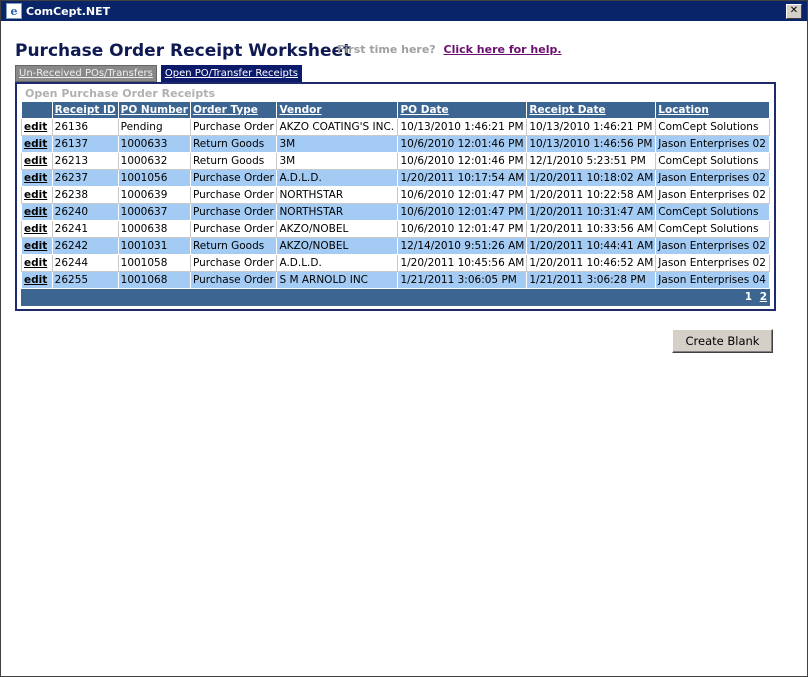  I want to click on po-date-cell: 10/13/2010 1:46:21 PM, so click(462, 127).